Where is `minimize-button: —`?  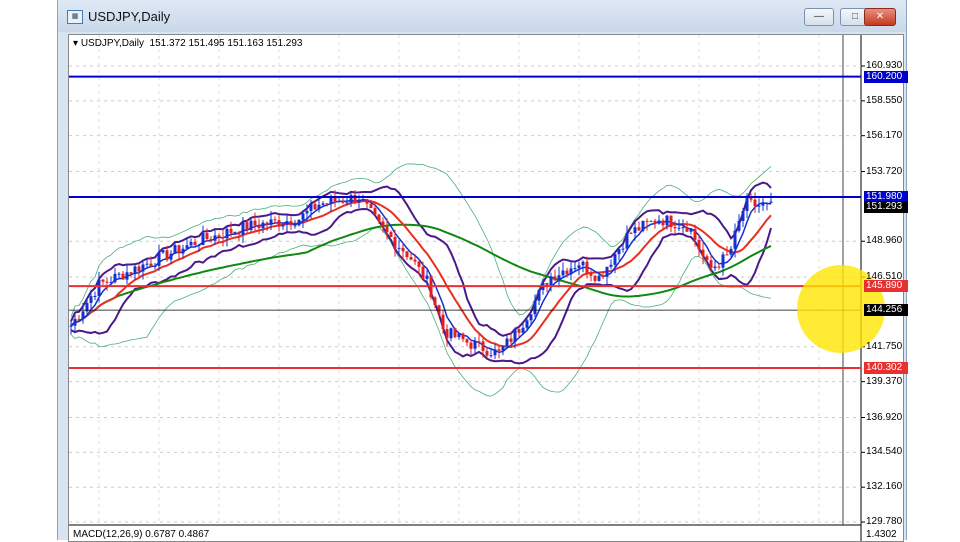
minimize-button: — is located at coordinates (819, 17).